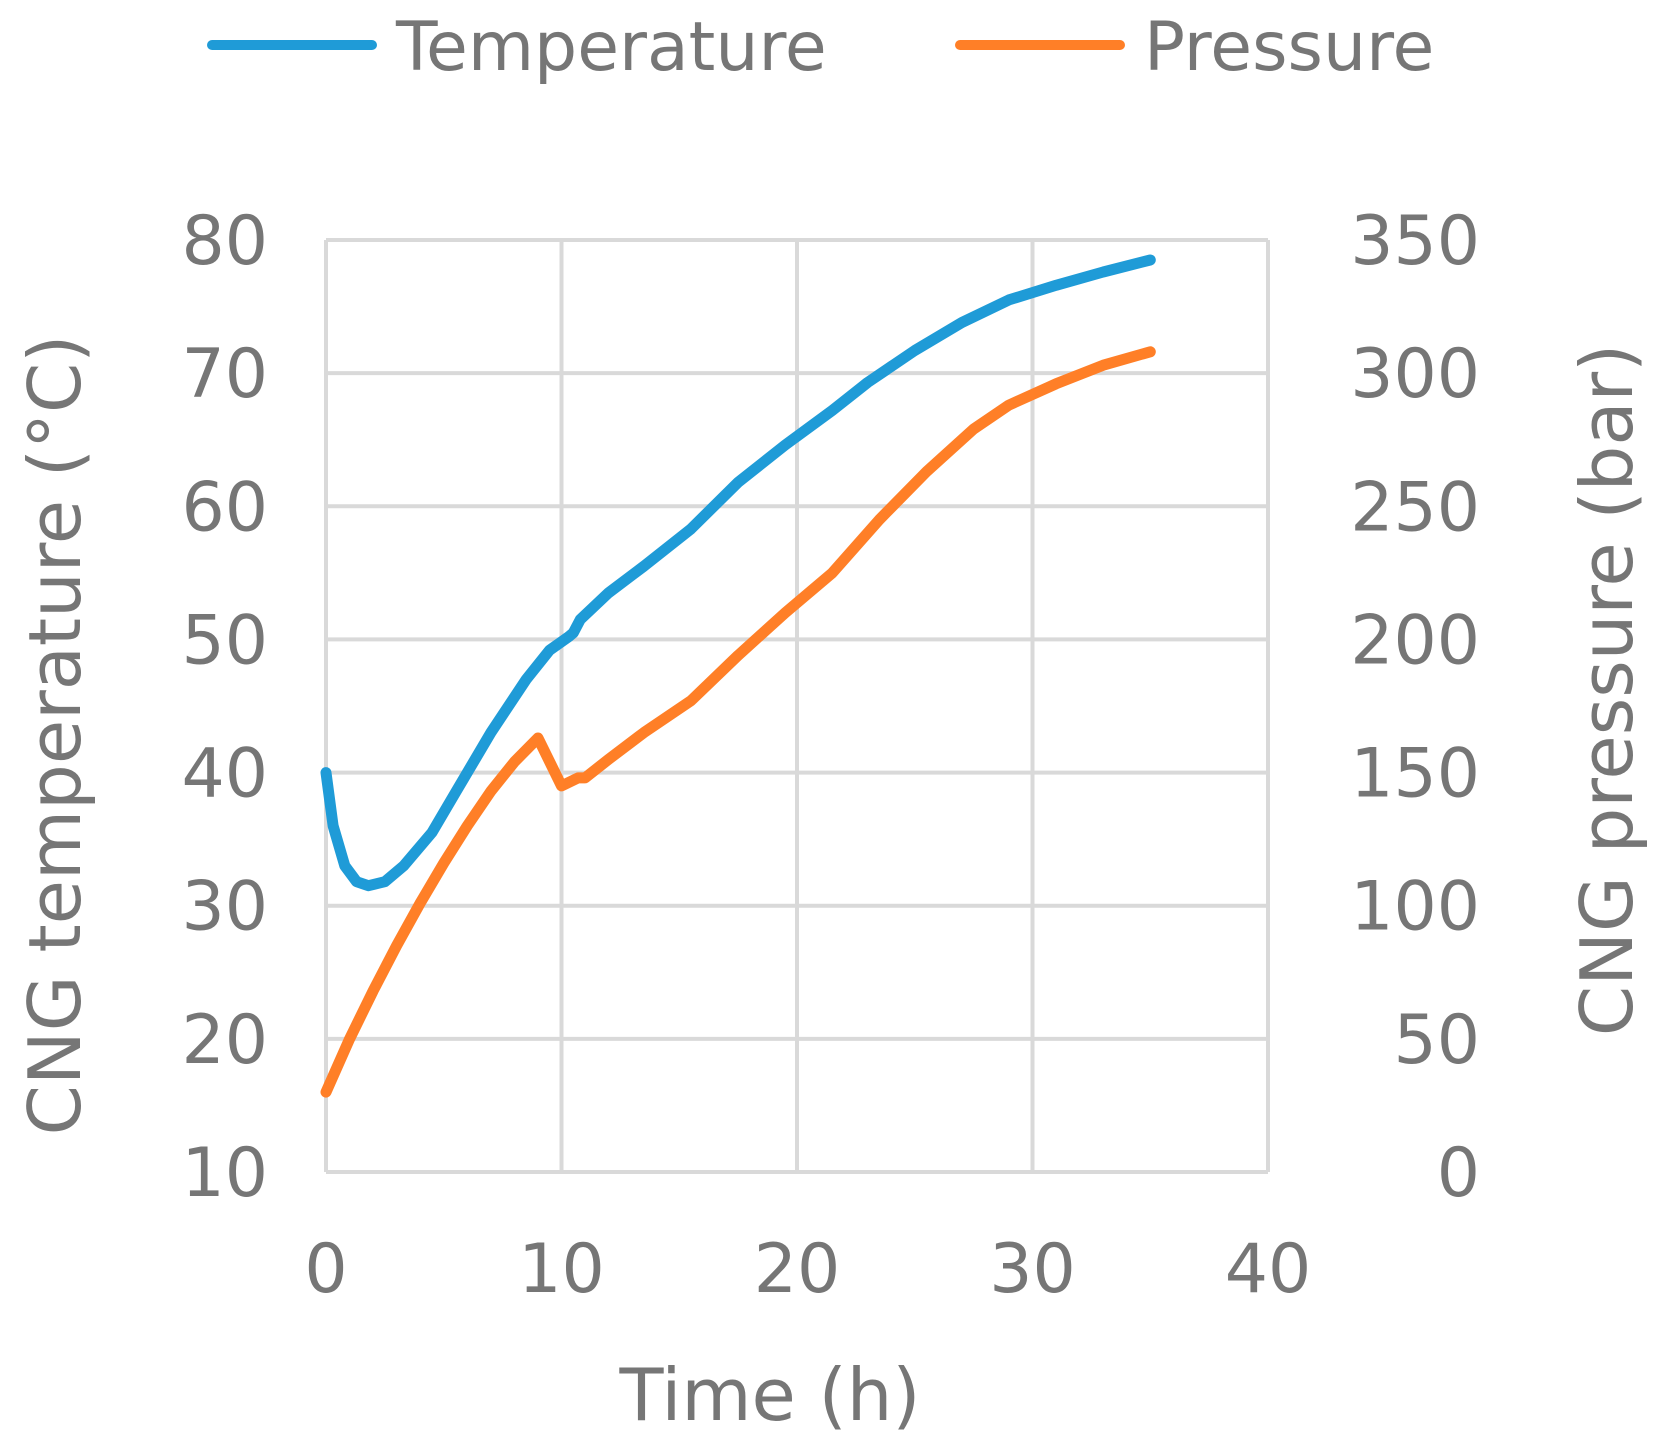 The height and width of the screenshot is (1448, 1658). I want to click on right-tick-label: 300, so click(1415, 374).